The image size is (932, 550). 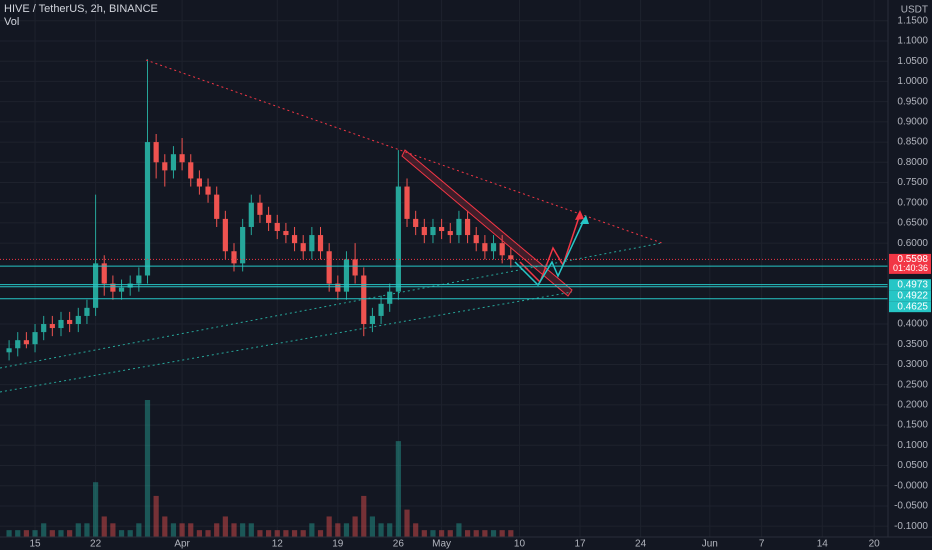 I want to click on y-tick-label: 0.4000, so click(x=912, y=324).